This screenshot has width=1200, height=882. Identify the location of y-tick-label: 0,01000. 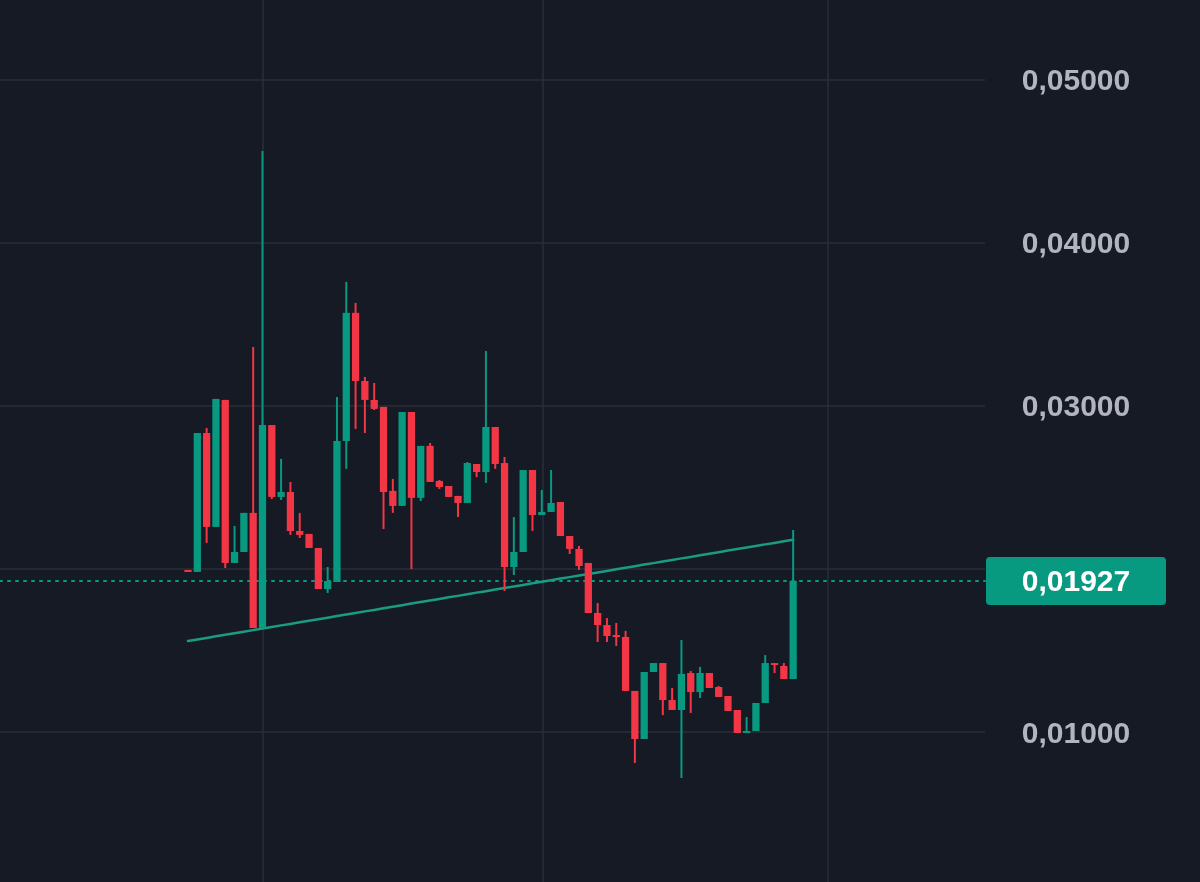
(1076, 732).